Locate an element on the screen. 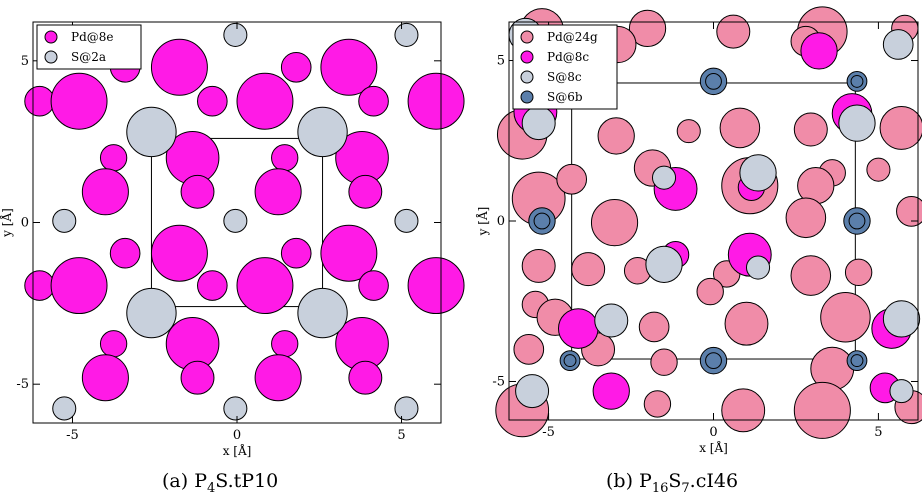 The height and width of the screenshot is (503, 922). ytick-label-a-0: -5 is located at coordinates (22, 384).